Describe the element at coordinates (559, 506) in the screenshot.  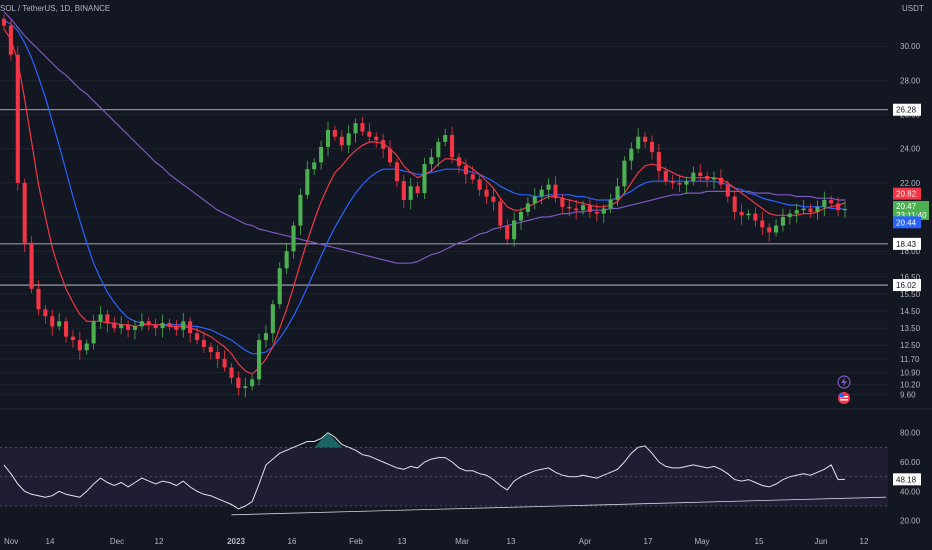
I see `rsi-trendline` at that location.